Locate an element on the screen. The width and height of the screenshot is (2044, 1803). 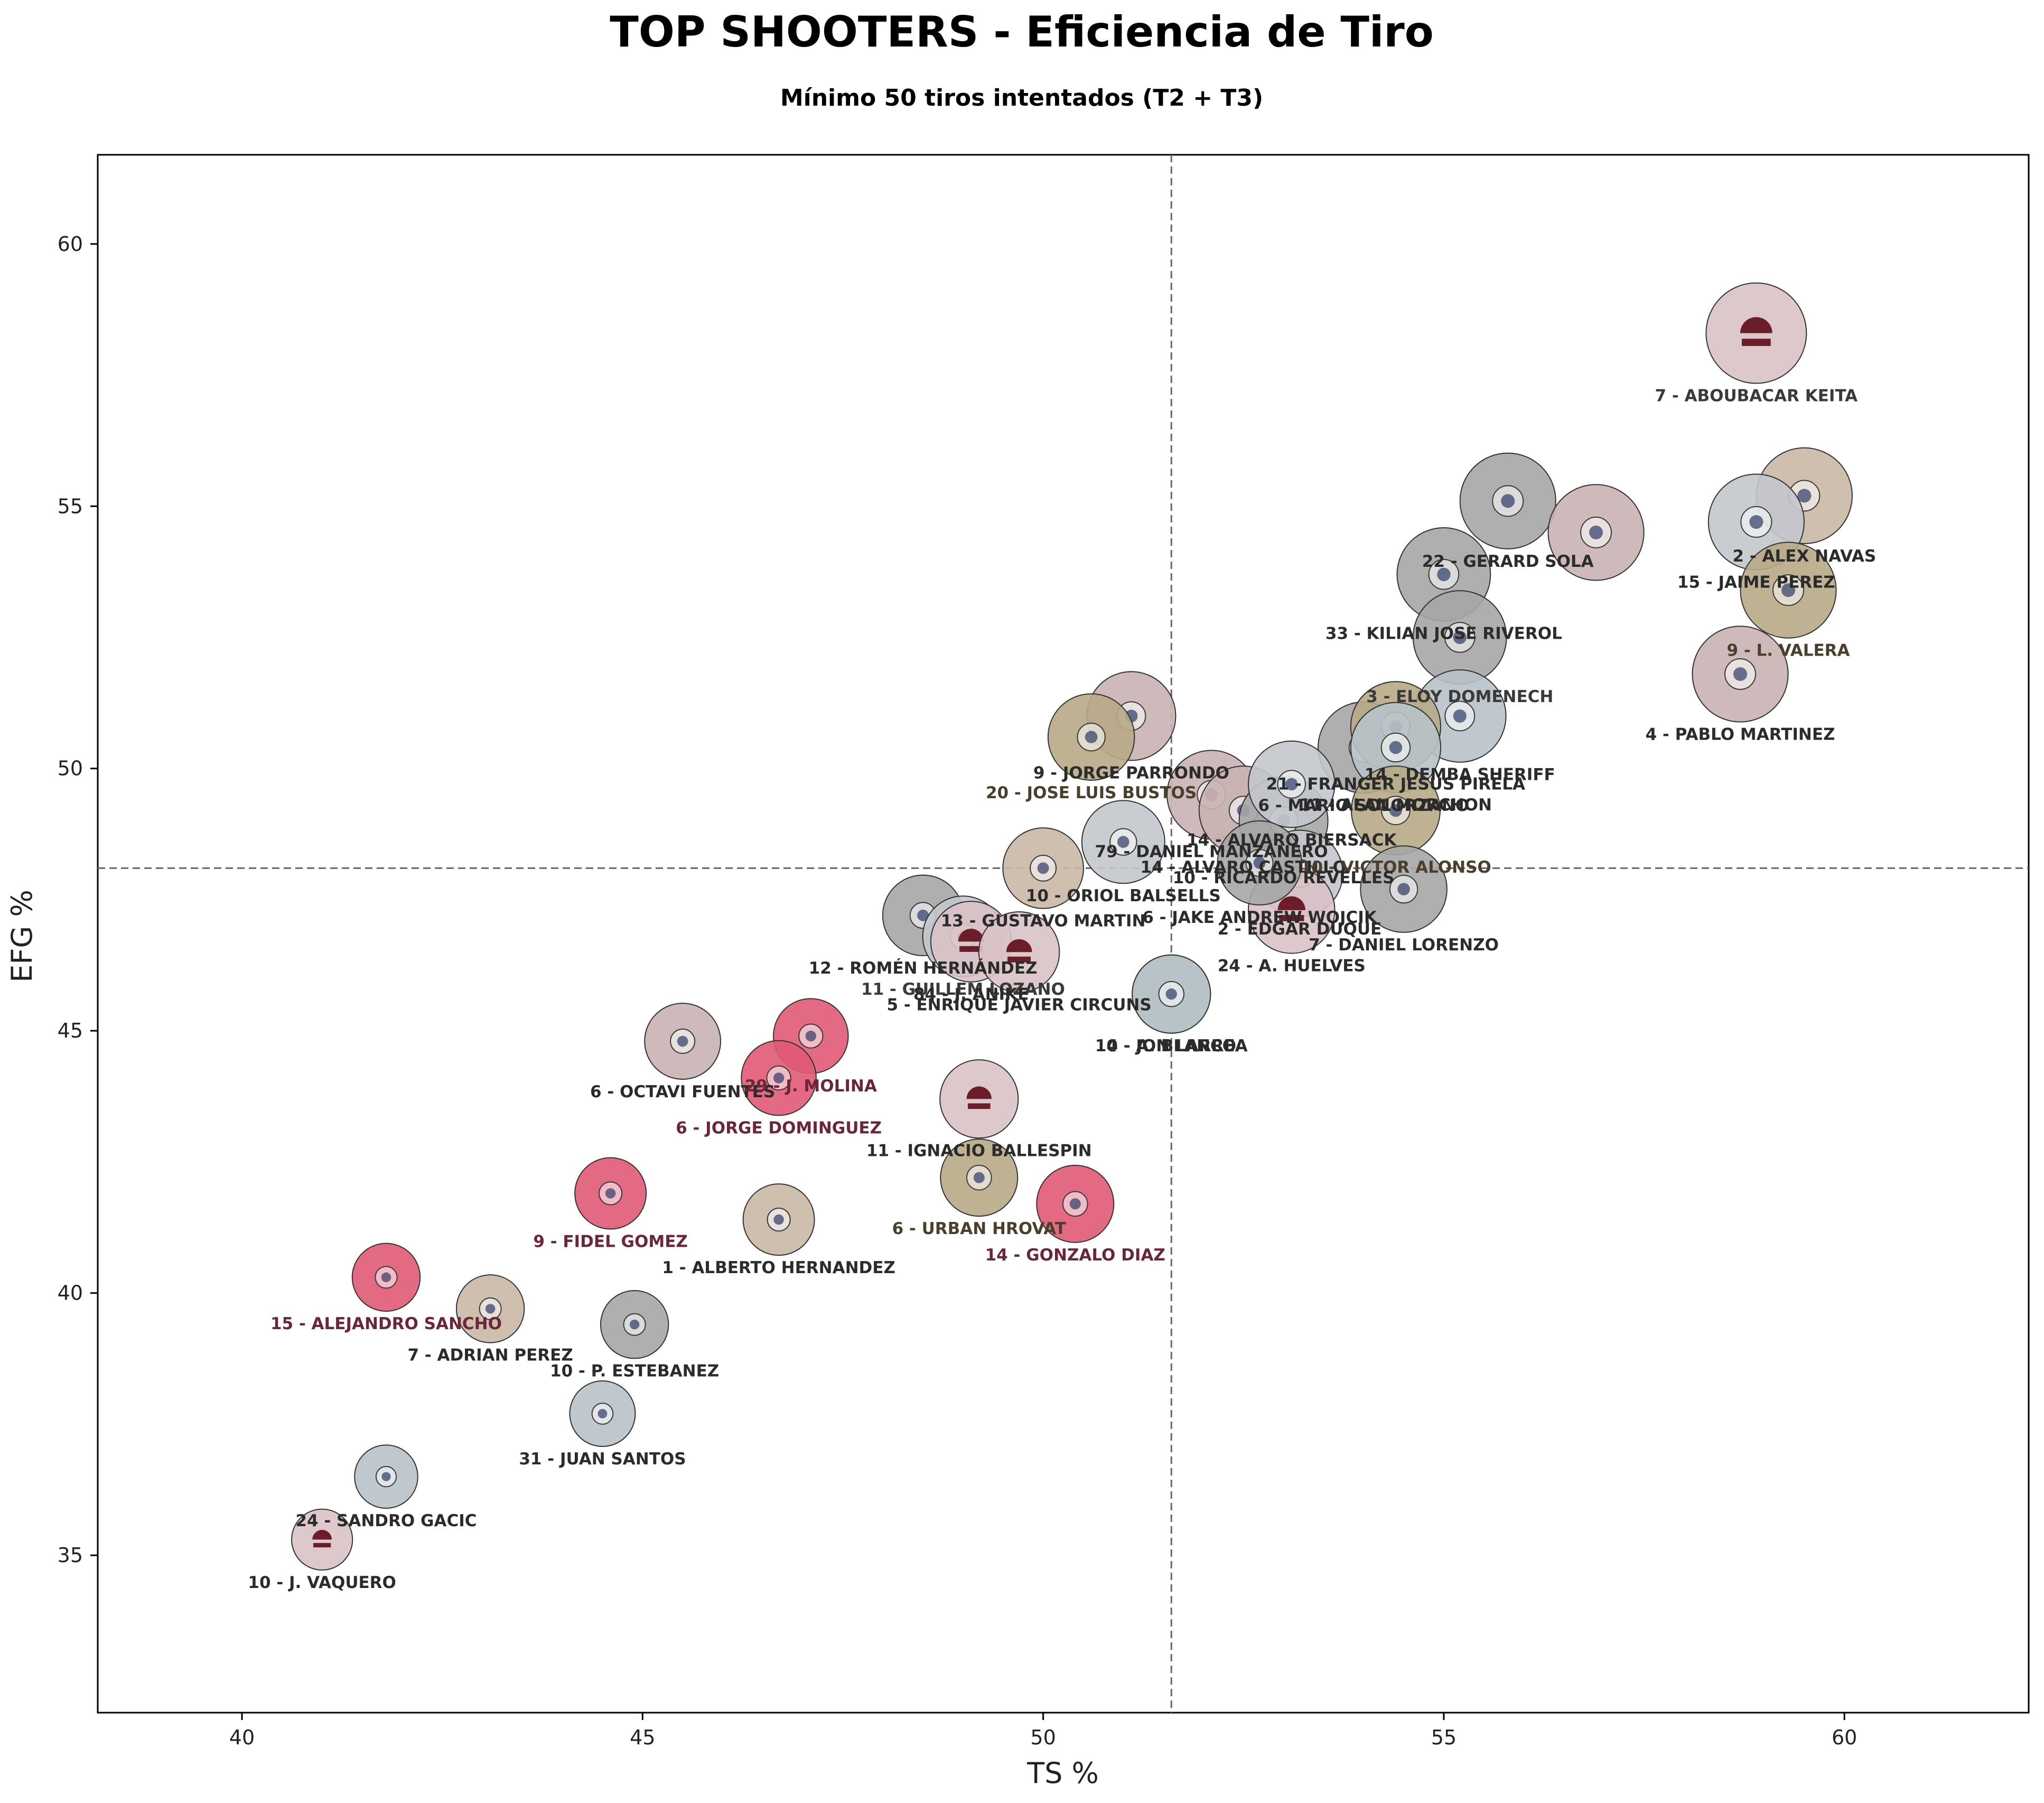
player-label: 6 - MARIO SOLORZANO is located at coordinates (1363, 806).